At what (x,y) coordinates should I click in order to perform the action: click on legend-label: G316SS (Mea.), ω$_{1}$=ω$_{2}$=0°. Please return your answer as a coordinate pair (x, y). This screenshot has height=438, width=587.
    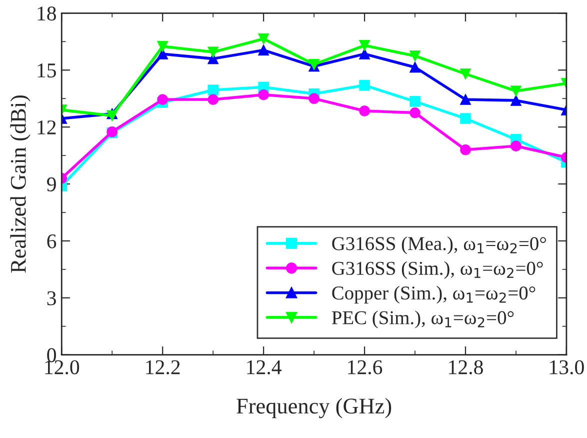
    Looking at the image, I should click on (439, 245).